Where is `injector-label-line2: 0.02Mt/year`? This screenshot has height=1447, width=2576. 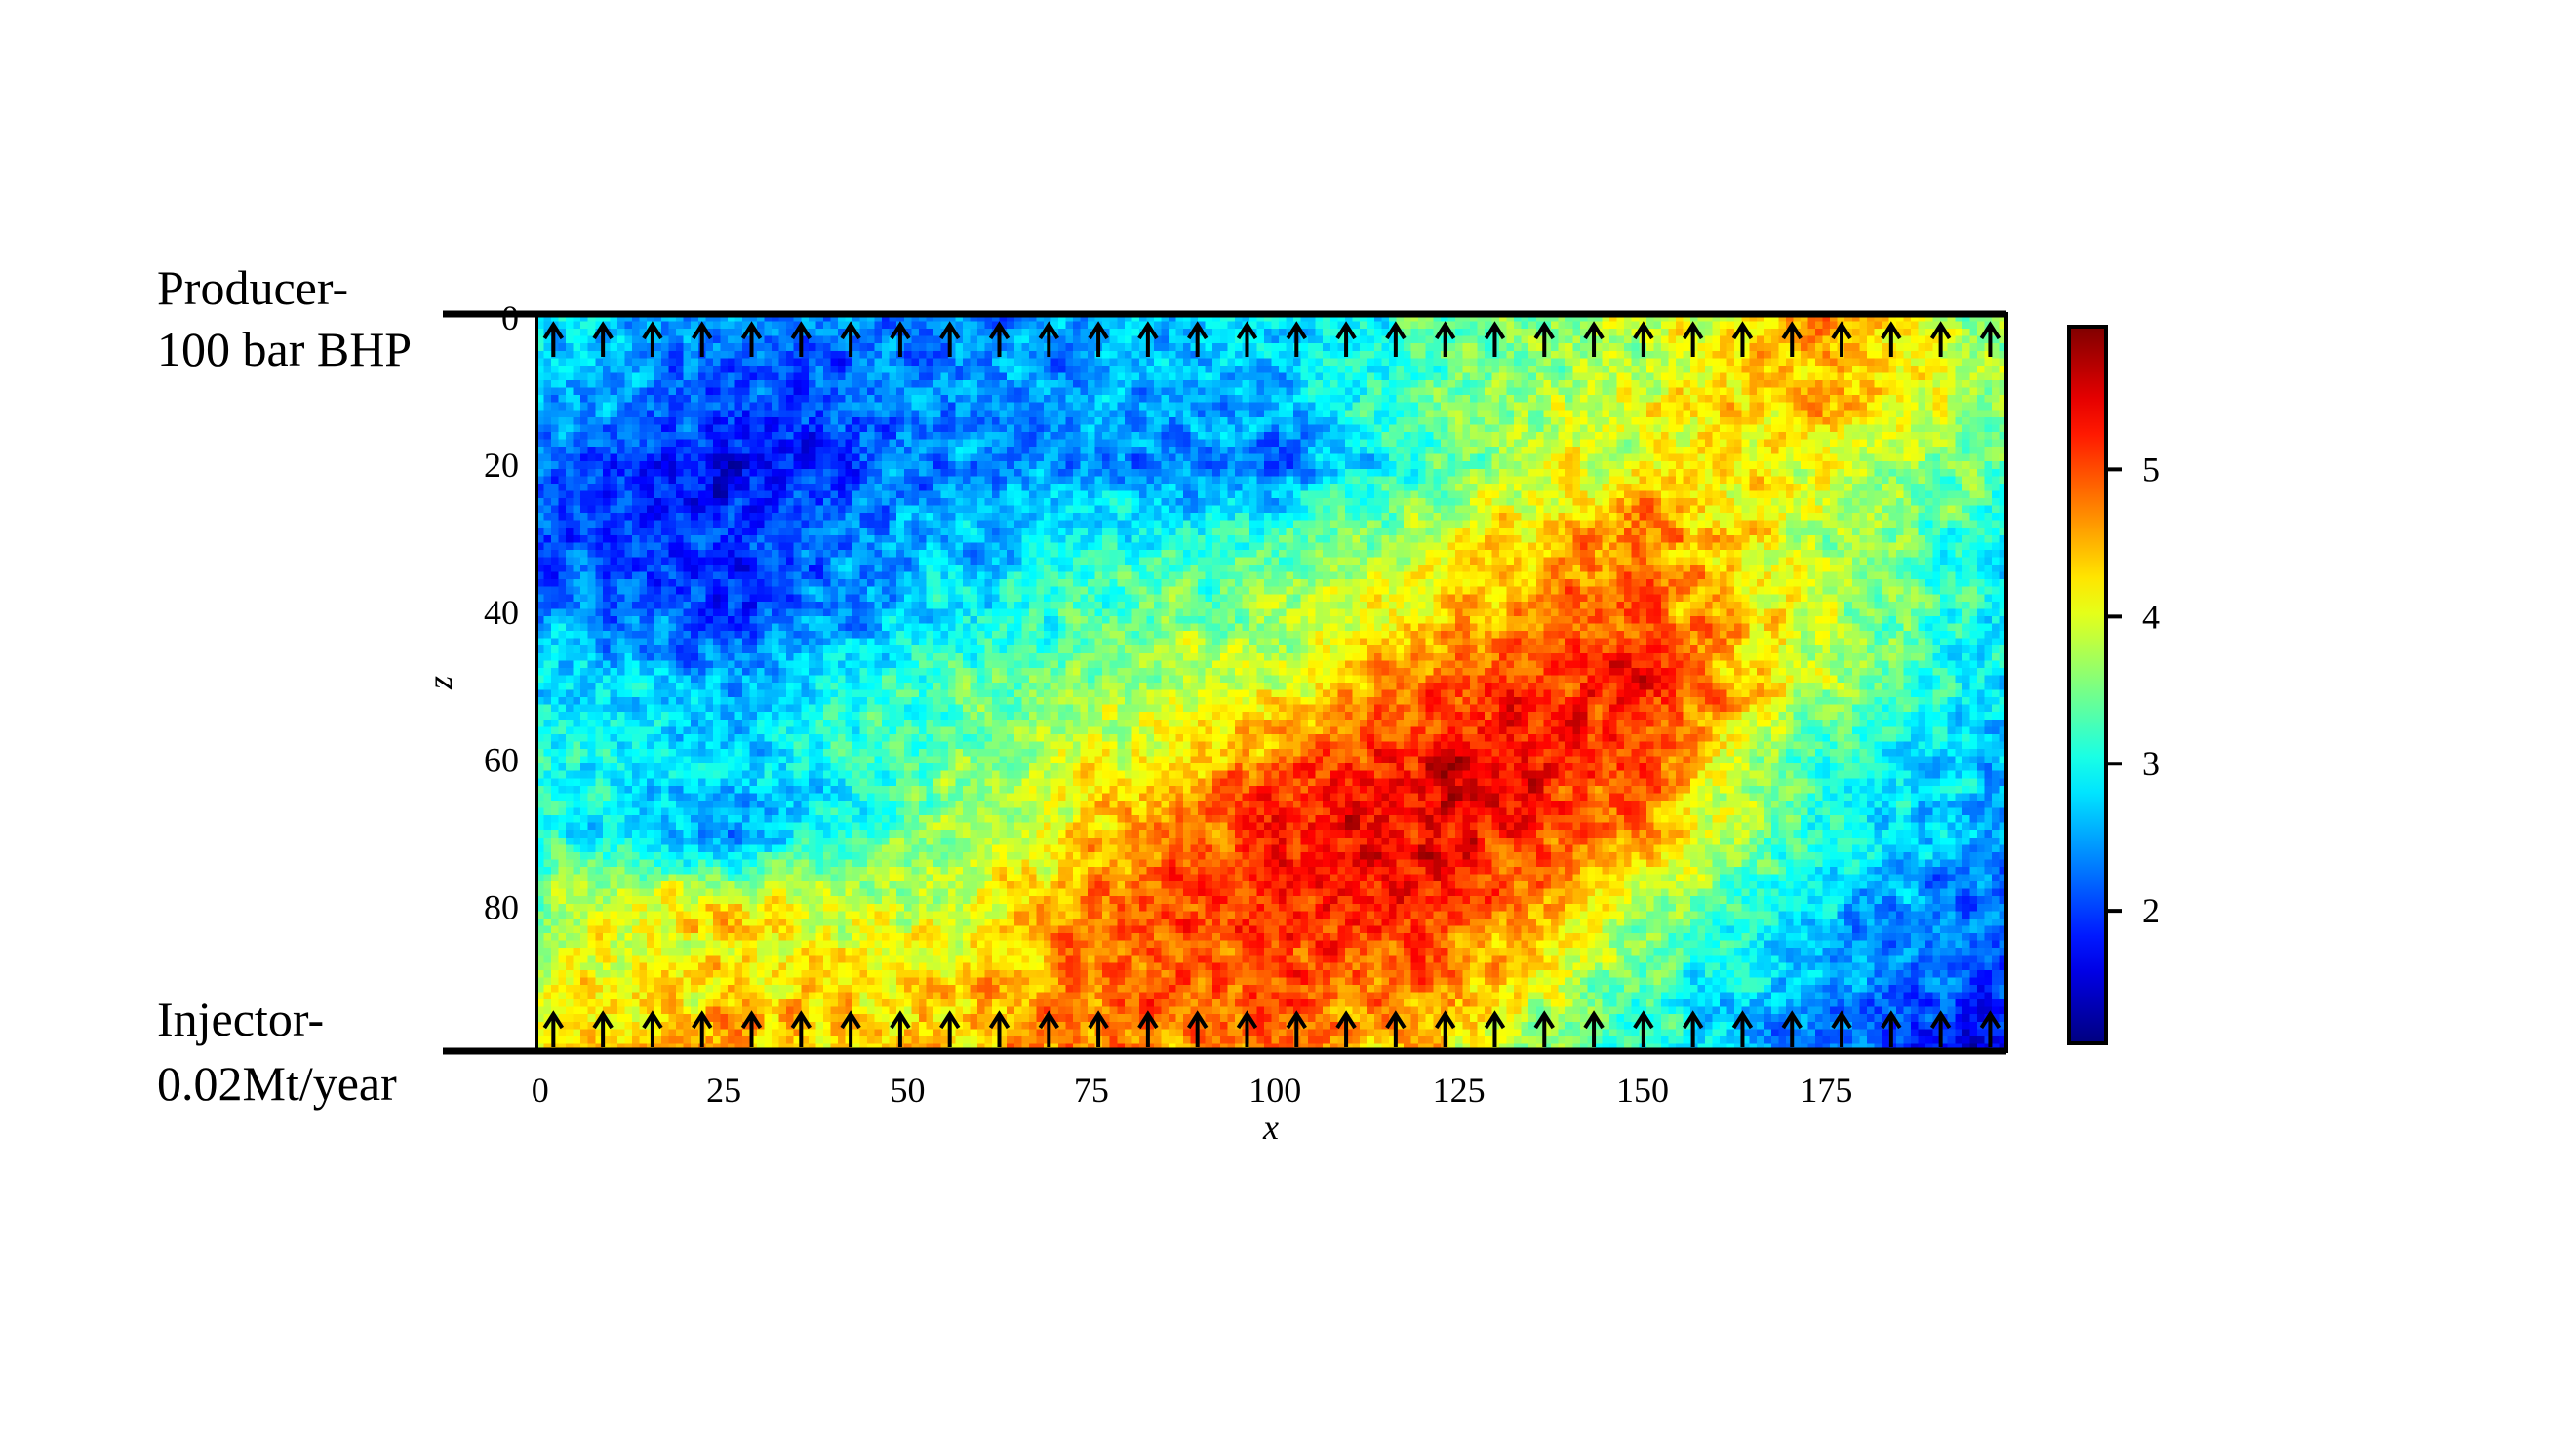 injector-label-line2: 0.02Mt/year is located at coordinates (277, 1083).